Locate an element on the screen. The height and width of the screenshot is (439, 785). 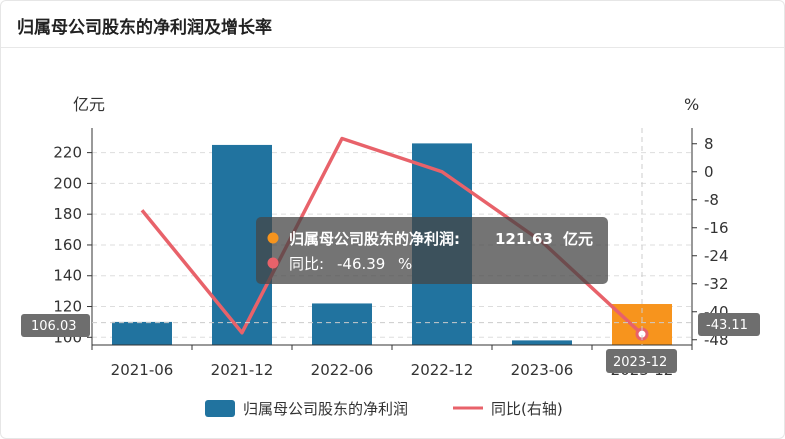
x-tick-label: 2021-06 is located at coordinates (142, 370).